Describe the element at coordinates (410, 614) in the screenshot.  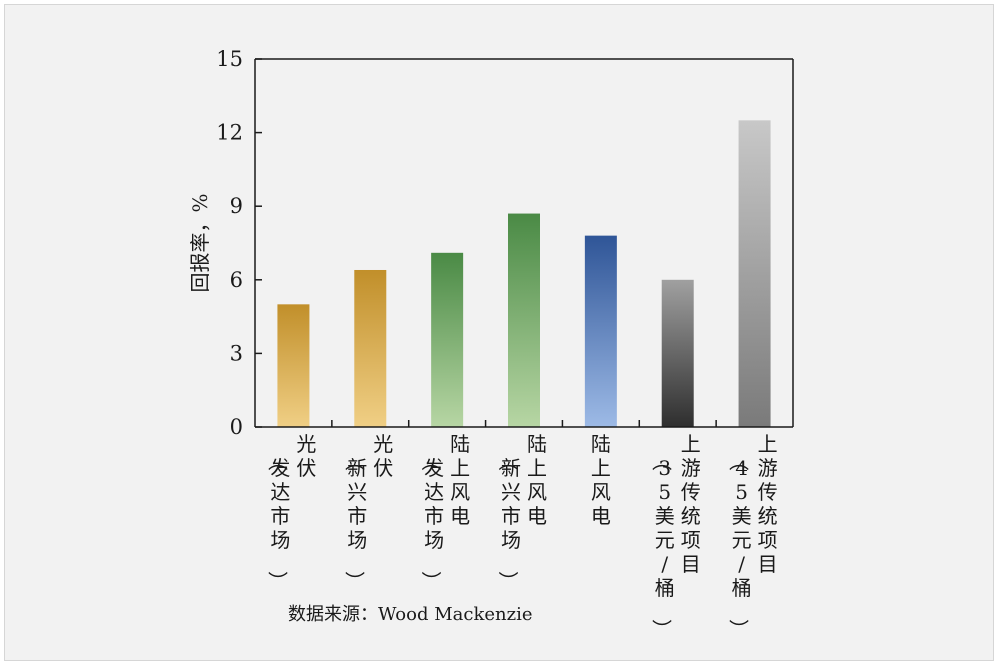
I see `source-note: 数据来源：Wood Mackenzie` at that location.